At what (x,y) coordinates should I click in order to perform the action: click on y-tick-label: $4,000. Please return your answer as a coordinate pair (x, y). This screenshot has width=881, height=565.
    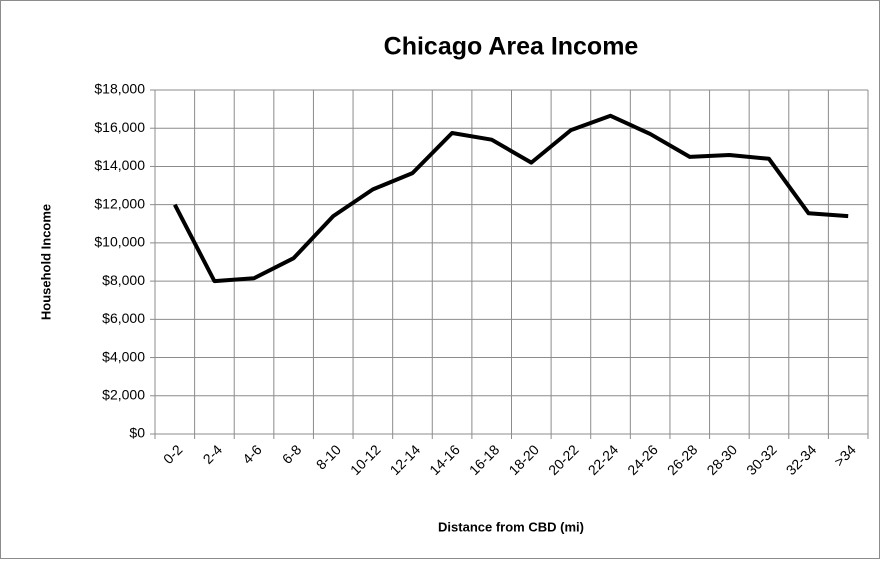
    Looking at the image, I should click on (123, 356).